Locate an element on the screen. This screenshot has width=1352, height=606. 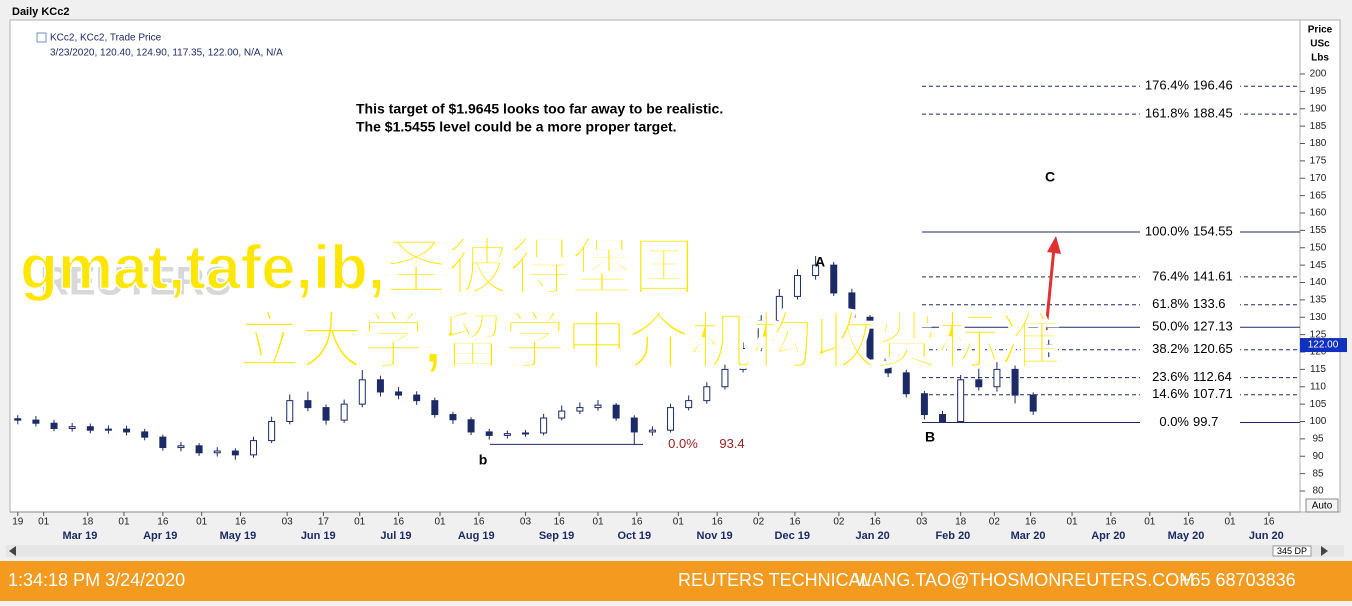
y-tick-label: 130 is located at coordinates (1318, 317).